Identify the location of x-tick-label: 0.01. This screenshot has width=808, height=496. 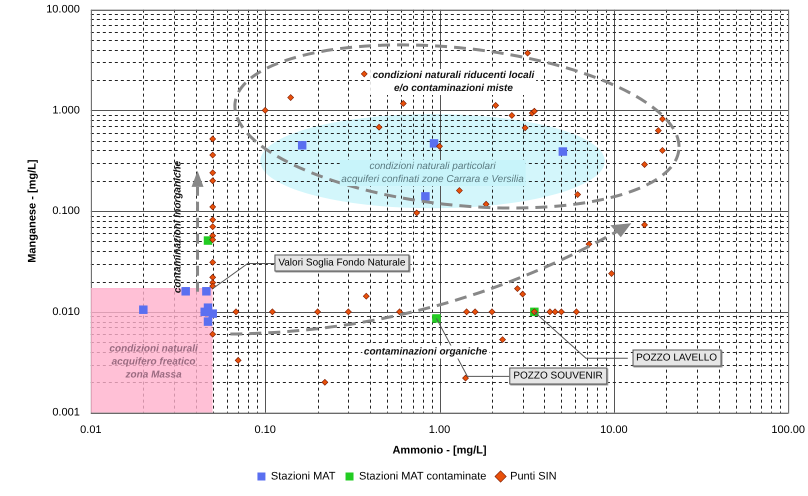
(91, 430).